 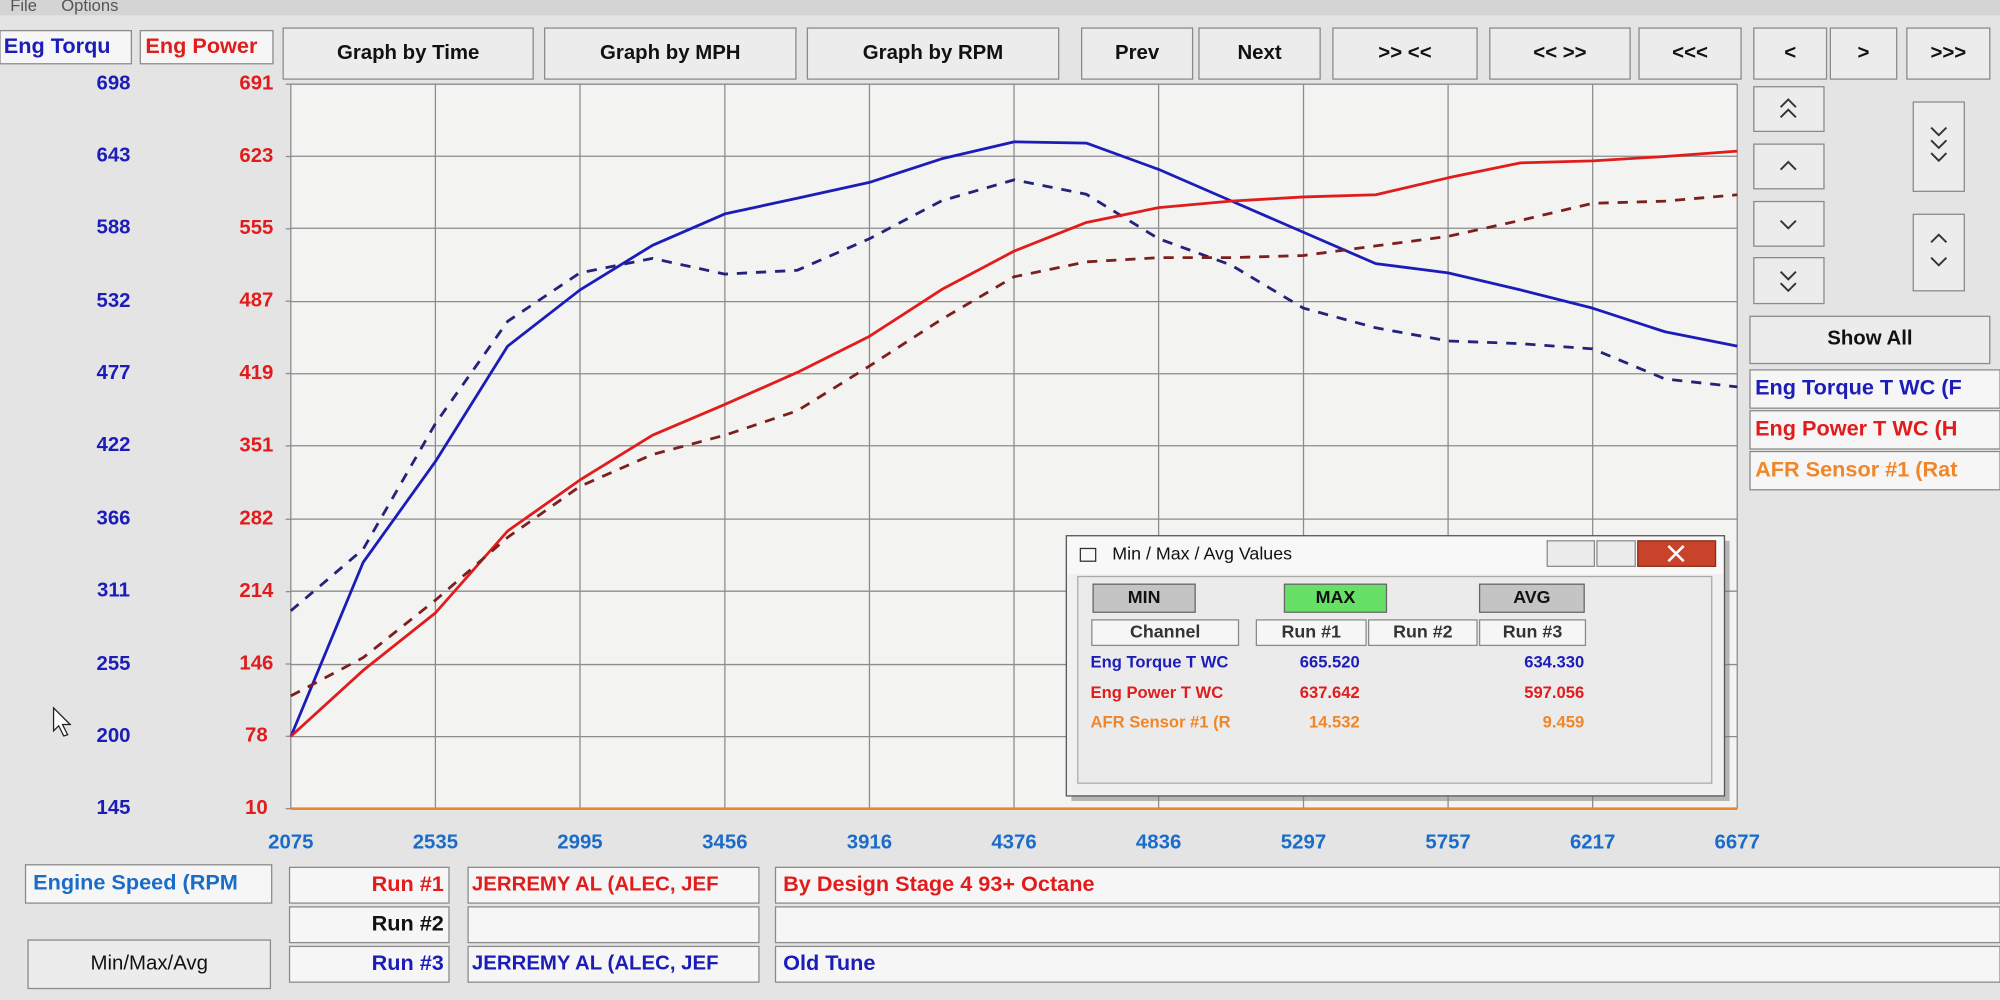 I want to click on show-all-label: Show All, so click(x=1869, y=339).